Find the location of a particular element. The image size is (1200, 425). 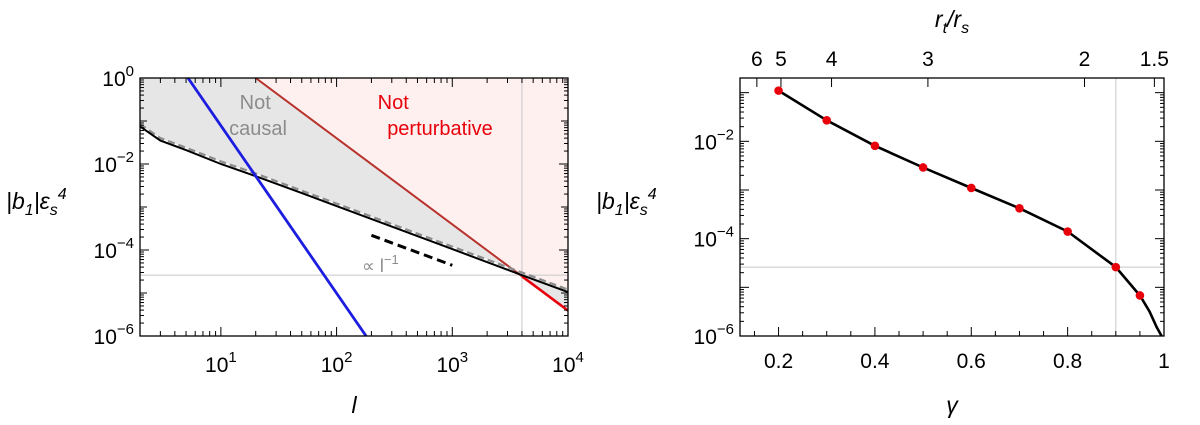

left-y-tick-label: 10⁻² is located at coordinates (114, 163).